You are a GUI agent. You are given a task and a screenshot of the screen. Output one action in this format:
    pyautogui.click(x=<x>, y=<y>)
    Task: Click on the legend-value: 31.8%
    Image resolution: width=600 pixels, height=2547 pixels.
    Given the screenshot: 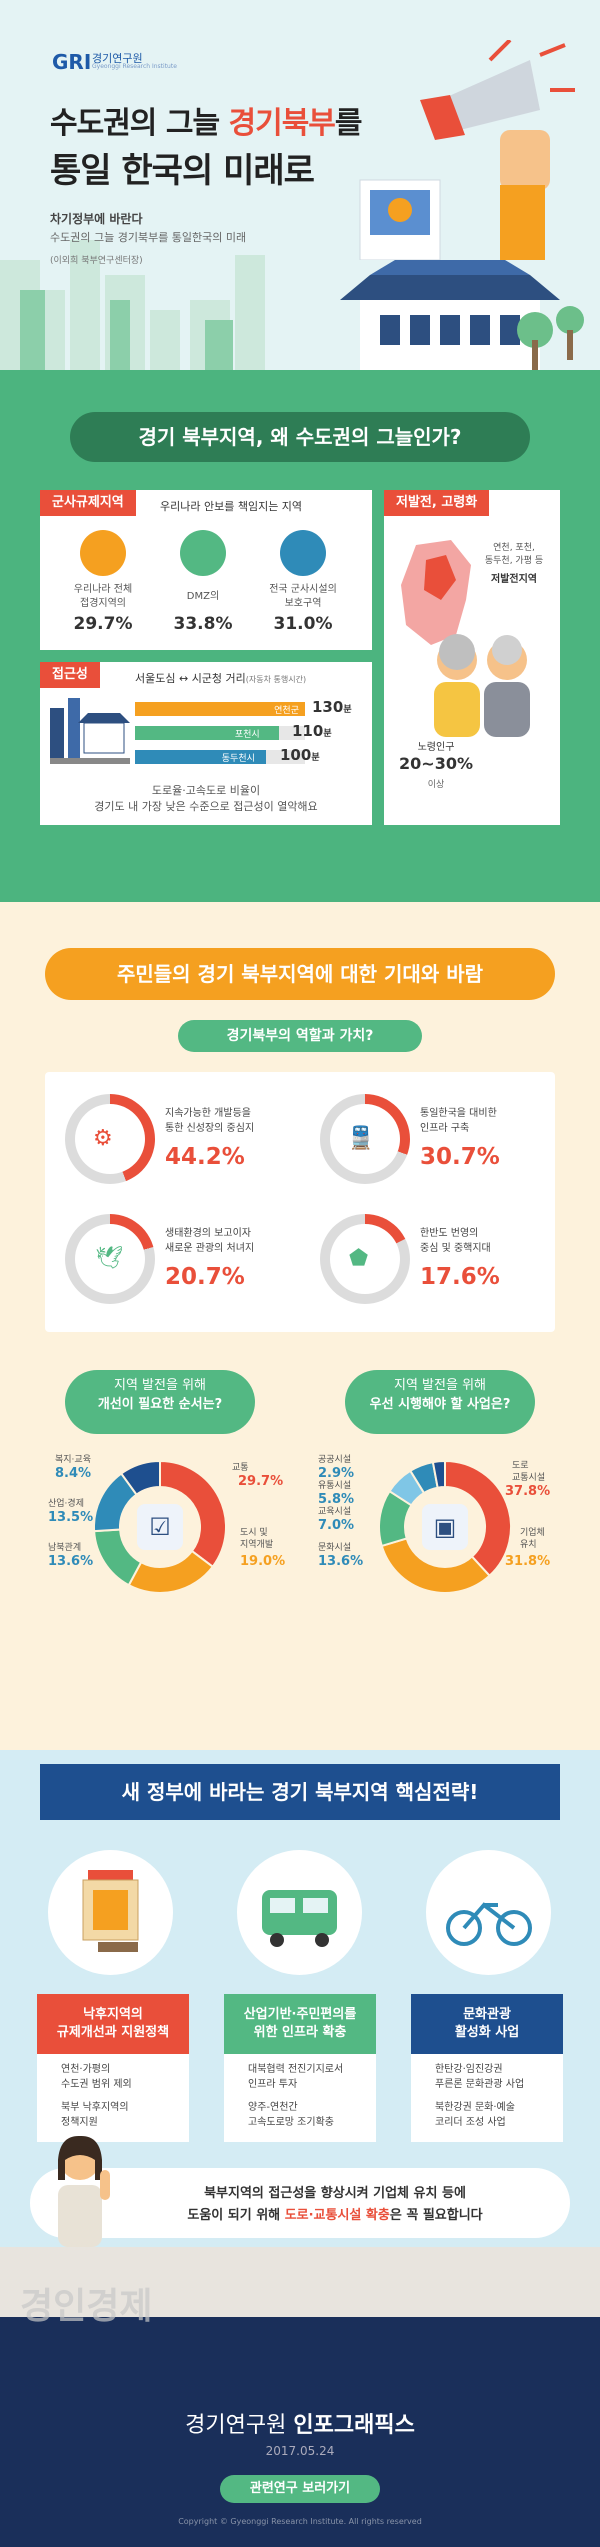 What is the action you would take?
    pyautogui.click(x=528, y=1561)
    